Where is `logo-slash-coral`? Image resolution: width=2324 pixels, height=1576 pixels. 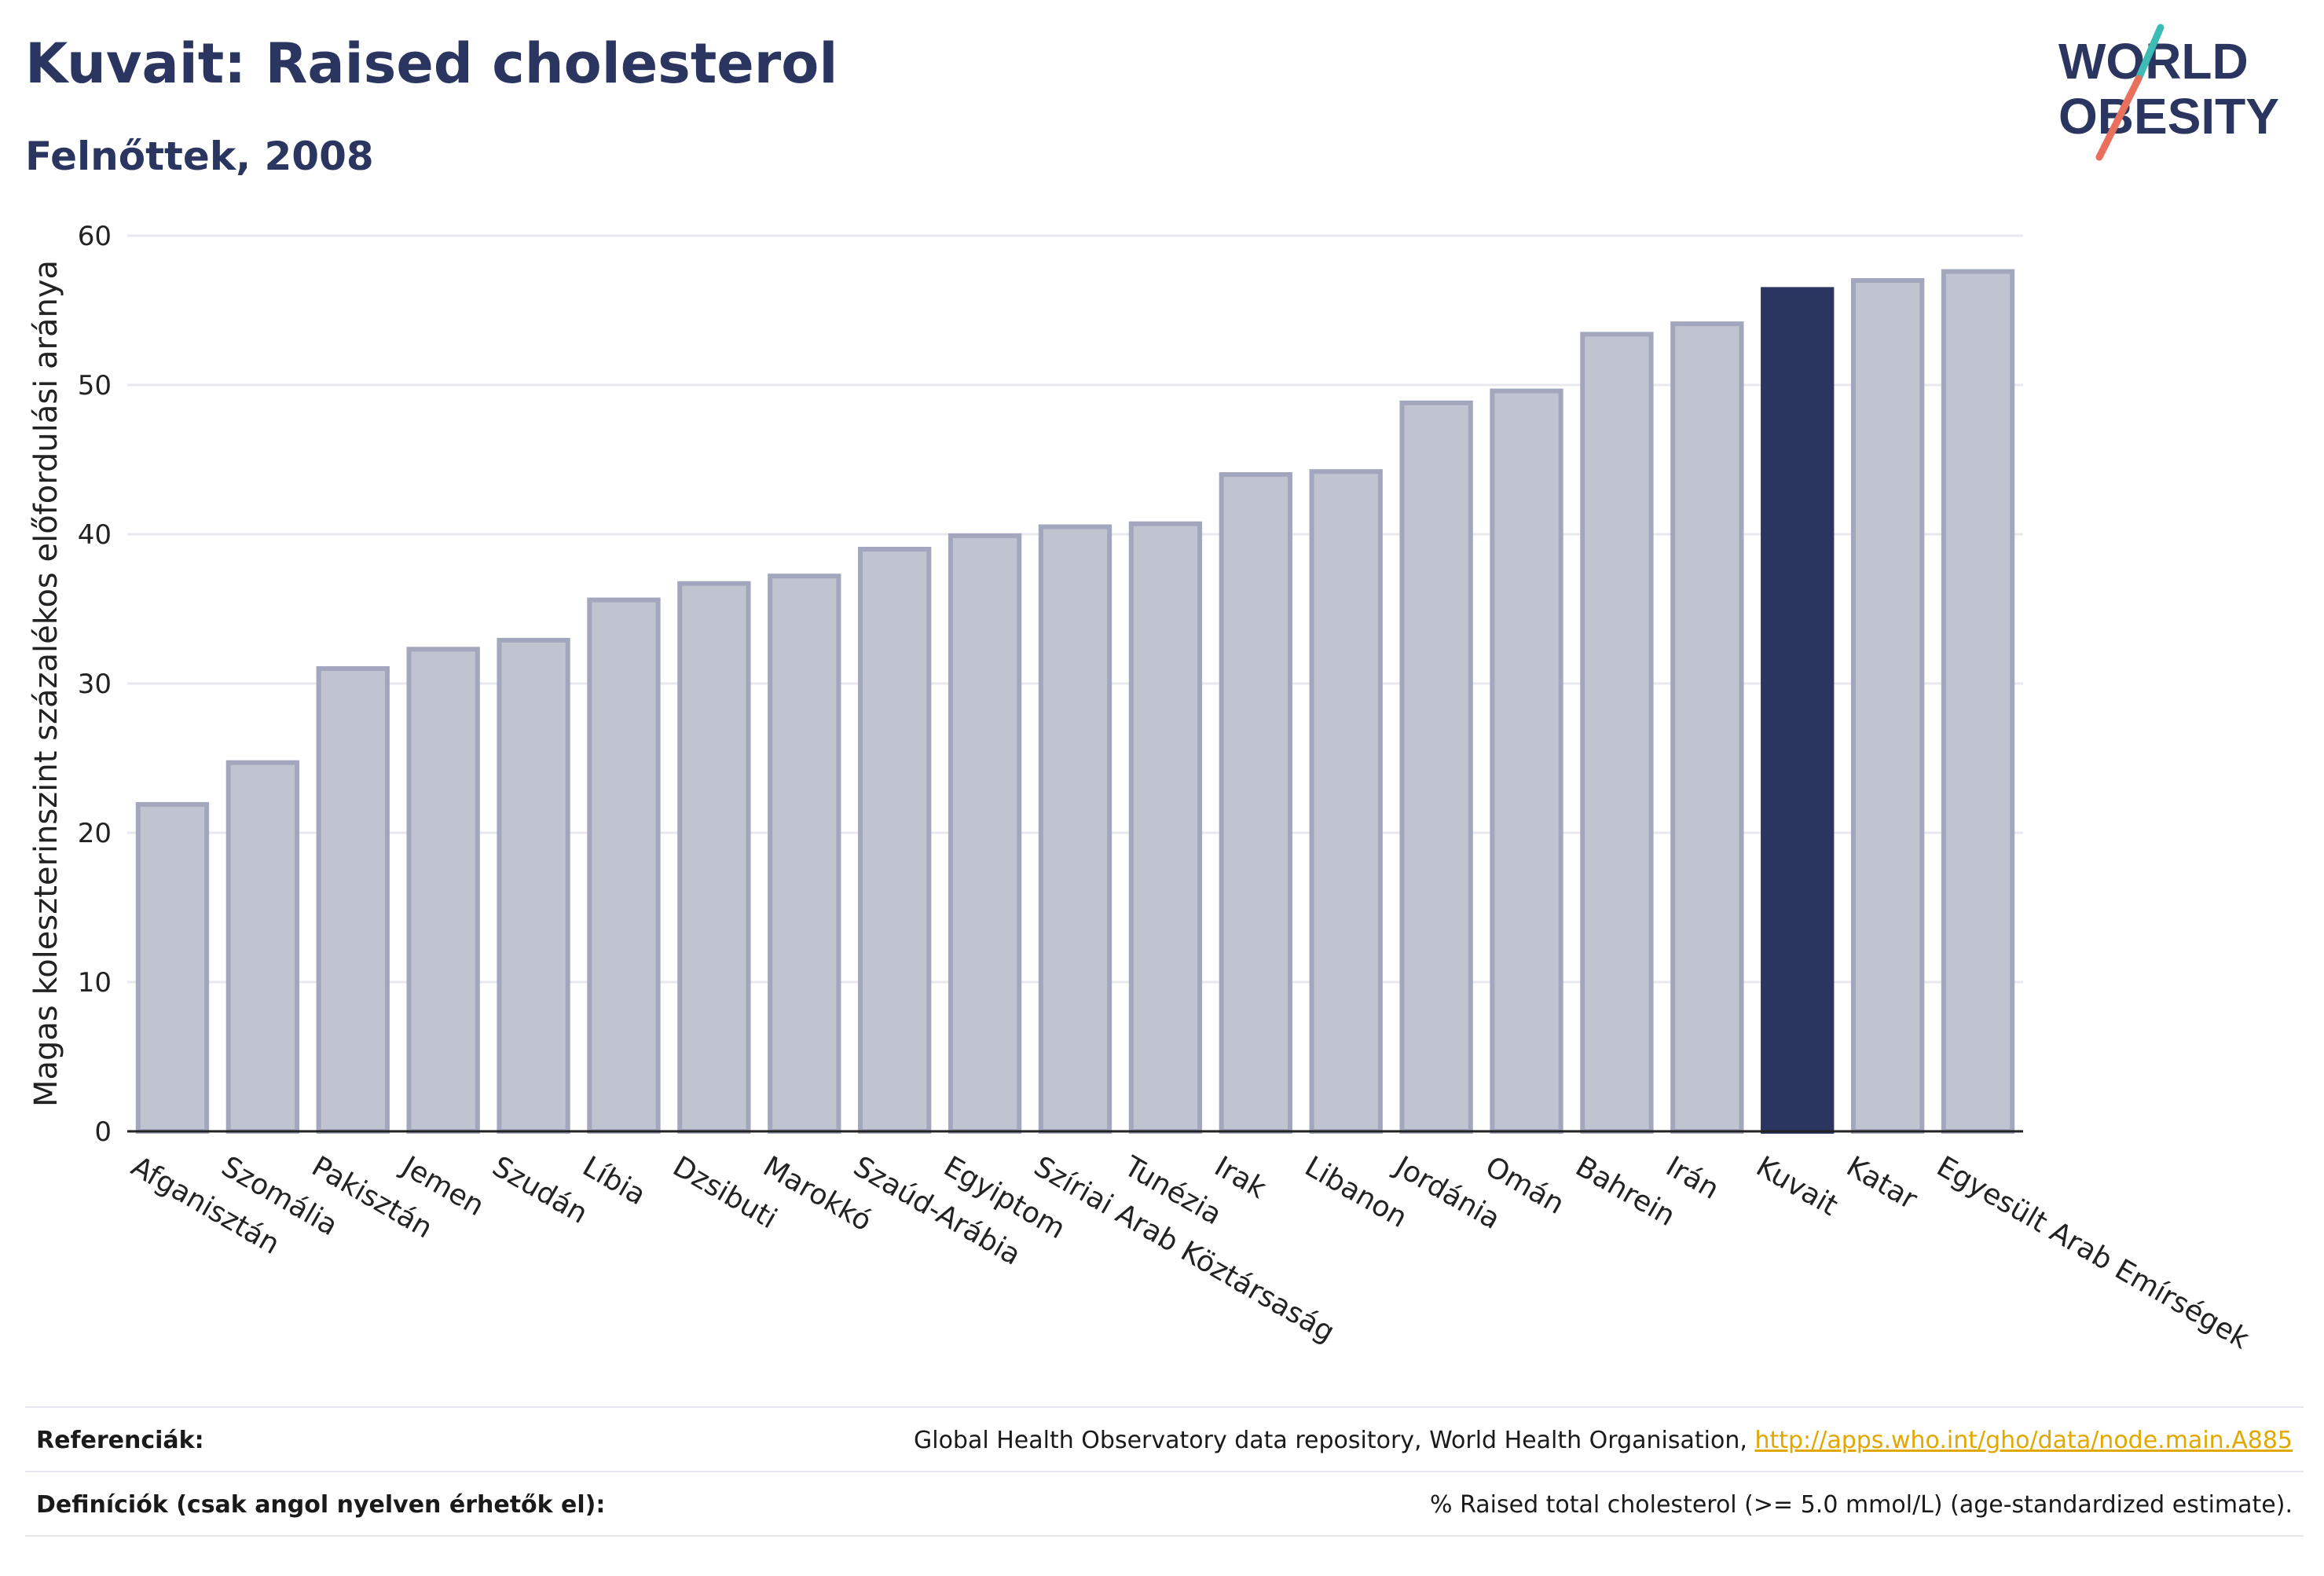
logo-slash-coral is located at coordinates (2119, 118).